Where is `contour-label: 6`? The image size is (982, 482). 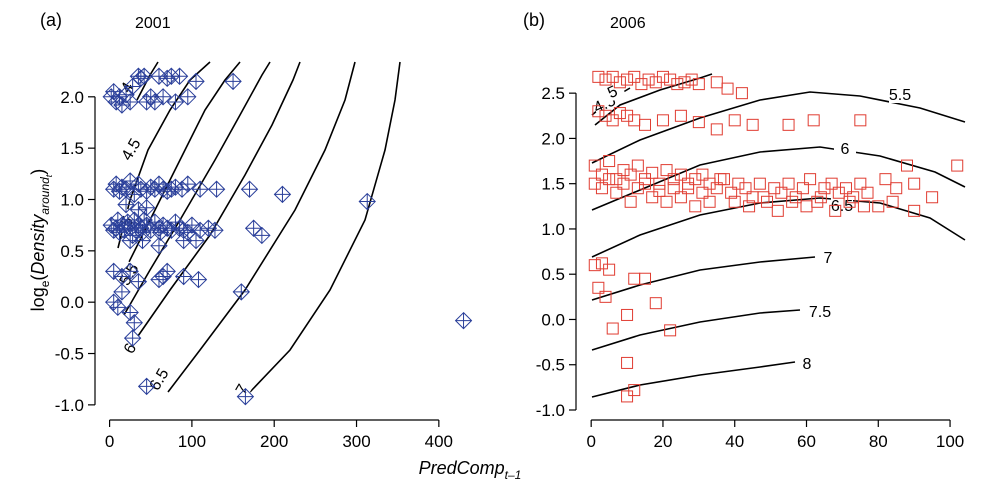 contour-label: 6 is located at coordinates (845, 149).